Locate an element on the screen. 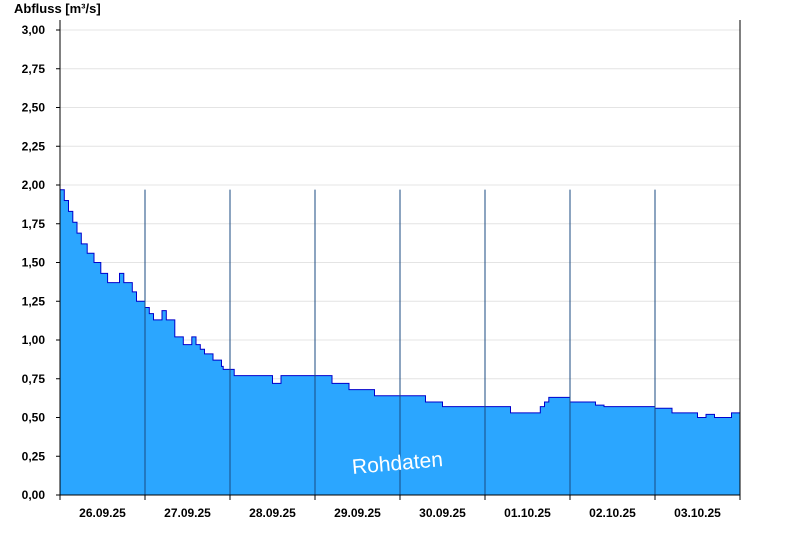  y-tick-label: 2,25 is located at coordinates (34, 146).